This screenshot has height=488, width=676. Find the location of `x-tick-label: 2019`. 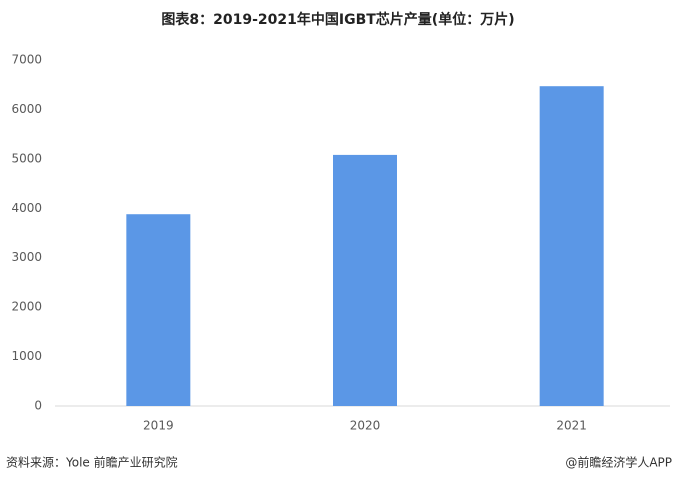

x-tick-label: 2019 is located at coordinates (158, 426).